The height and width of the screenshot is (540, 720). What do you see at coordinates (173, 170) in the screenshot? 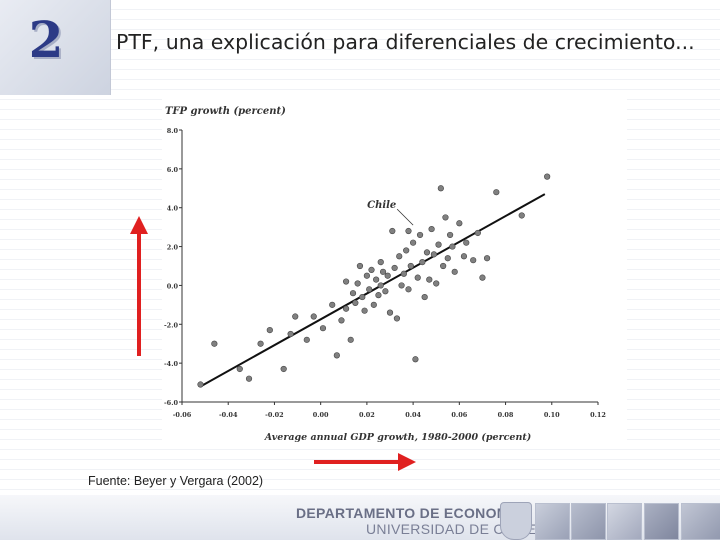
I see `y-tick-label: 6.0` at bounding box center [173, 170].